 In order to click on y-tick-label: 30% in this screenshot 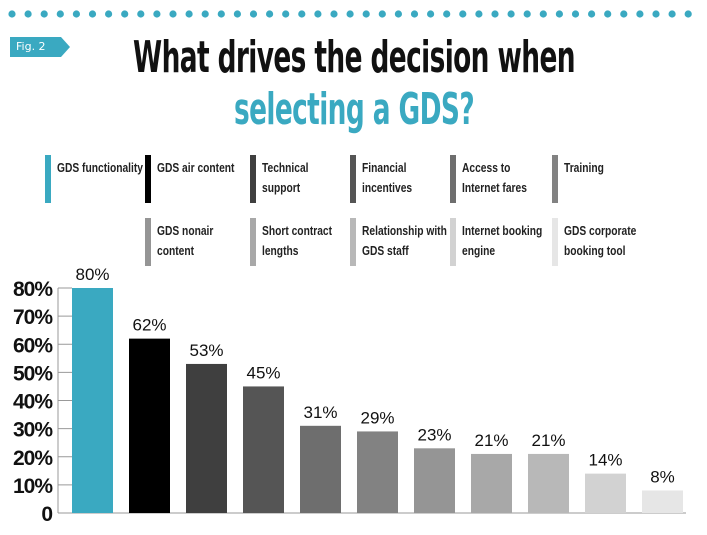, I will do `click(33, 430)`.